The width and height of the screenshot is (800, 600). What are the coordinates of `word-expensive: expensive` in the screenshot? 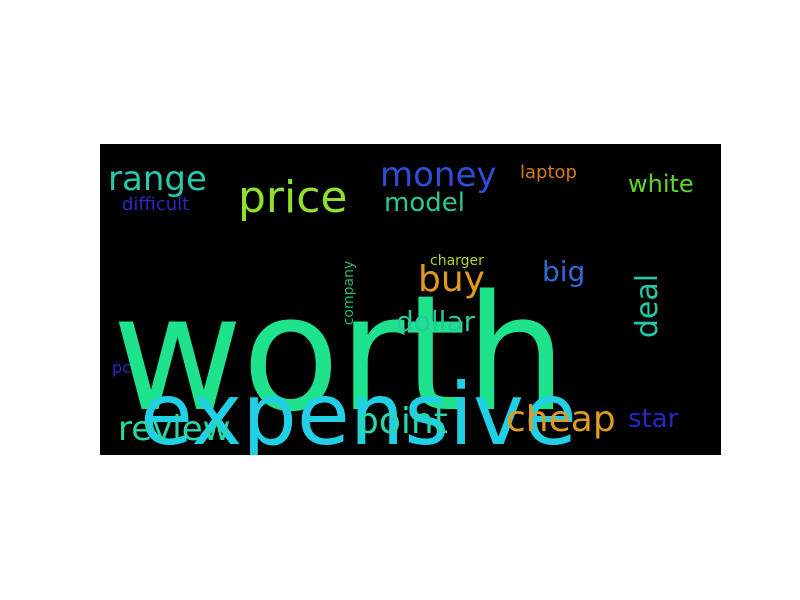 It's located at (358, 410).